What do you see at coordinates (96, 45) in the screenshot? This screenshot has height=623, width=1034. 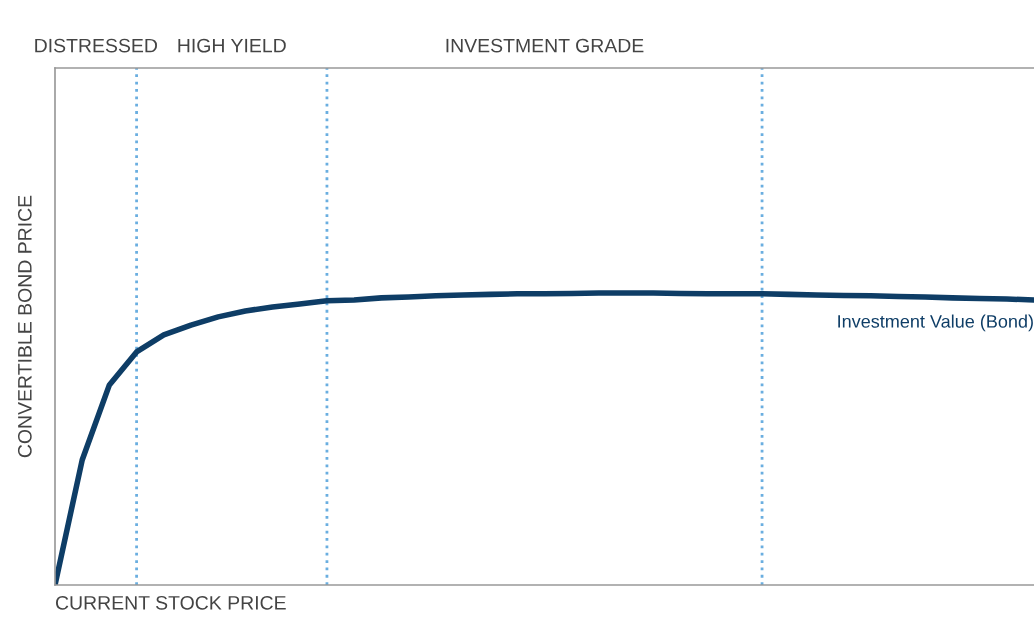 I see `text: DISTRESSED` at bounding box center [96, 45].